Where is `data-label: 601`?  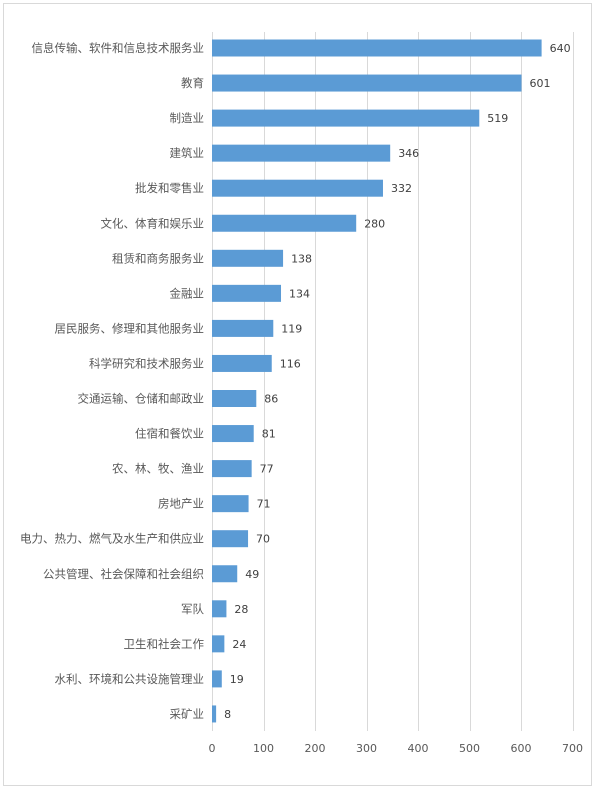 data-label: 601 is located at coordinates (540, 83).